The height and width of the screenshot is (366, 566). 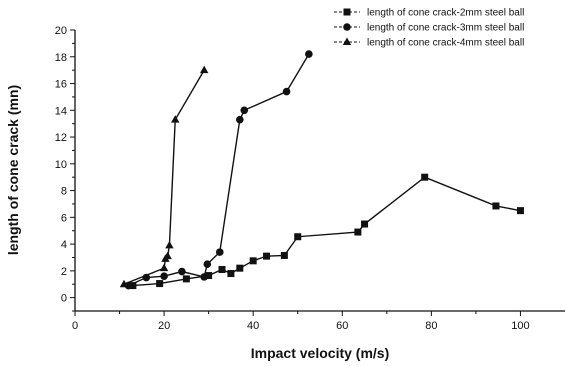 What do you see at coordinates (61, 85) in the screenshot?
I see `y-tick-label: 16` at bounding box center [61, 85].